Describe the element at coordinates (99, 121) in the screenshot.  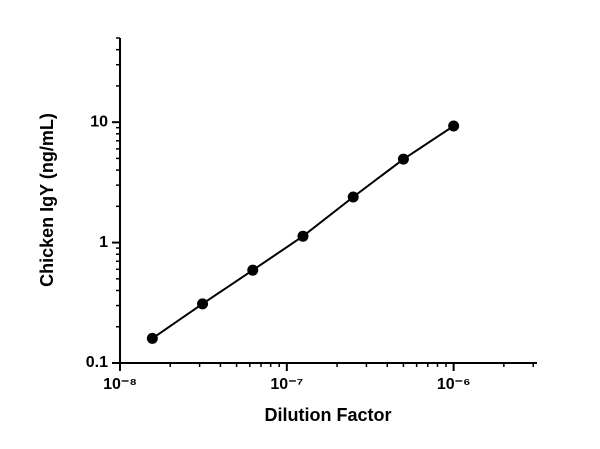
I see `y-tick-label: 10` at that location.